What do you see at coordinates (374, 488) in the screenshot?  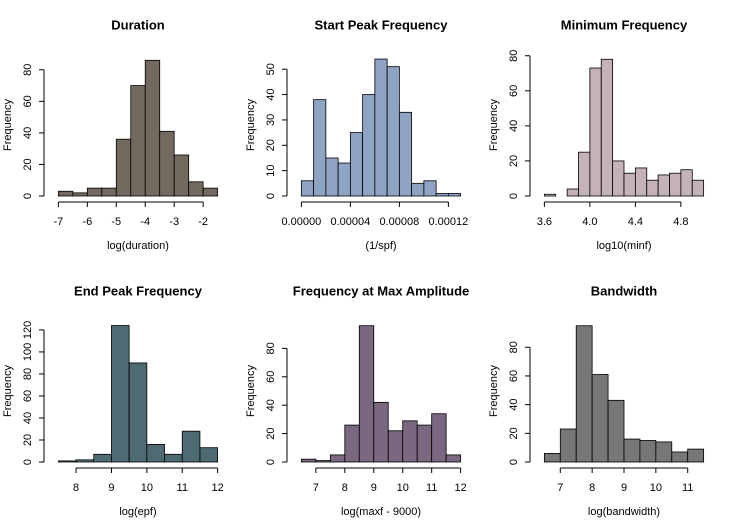 I see `x-tick-label: 9` at bounding box center [374, 488].